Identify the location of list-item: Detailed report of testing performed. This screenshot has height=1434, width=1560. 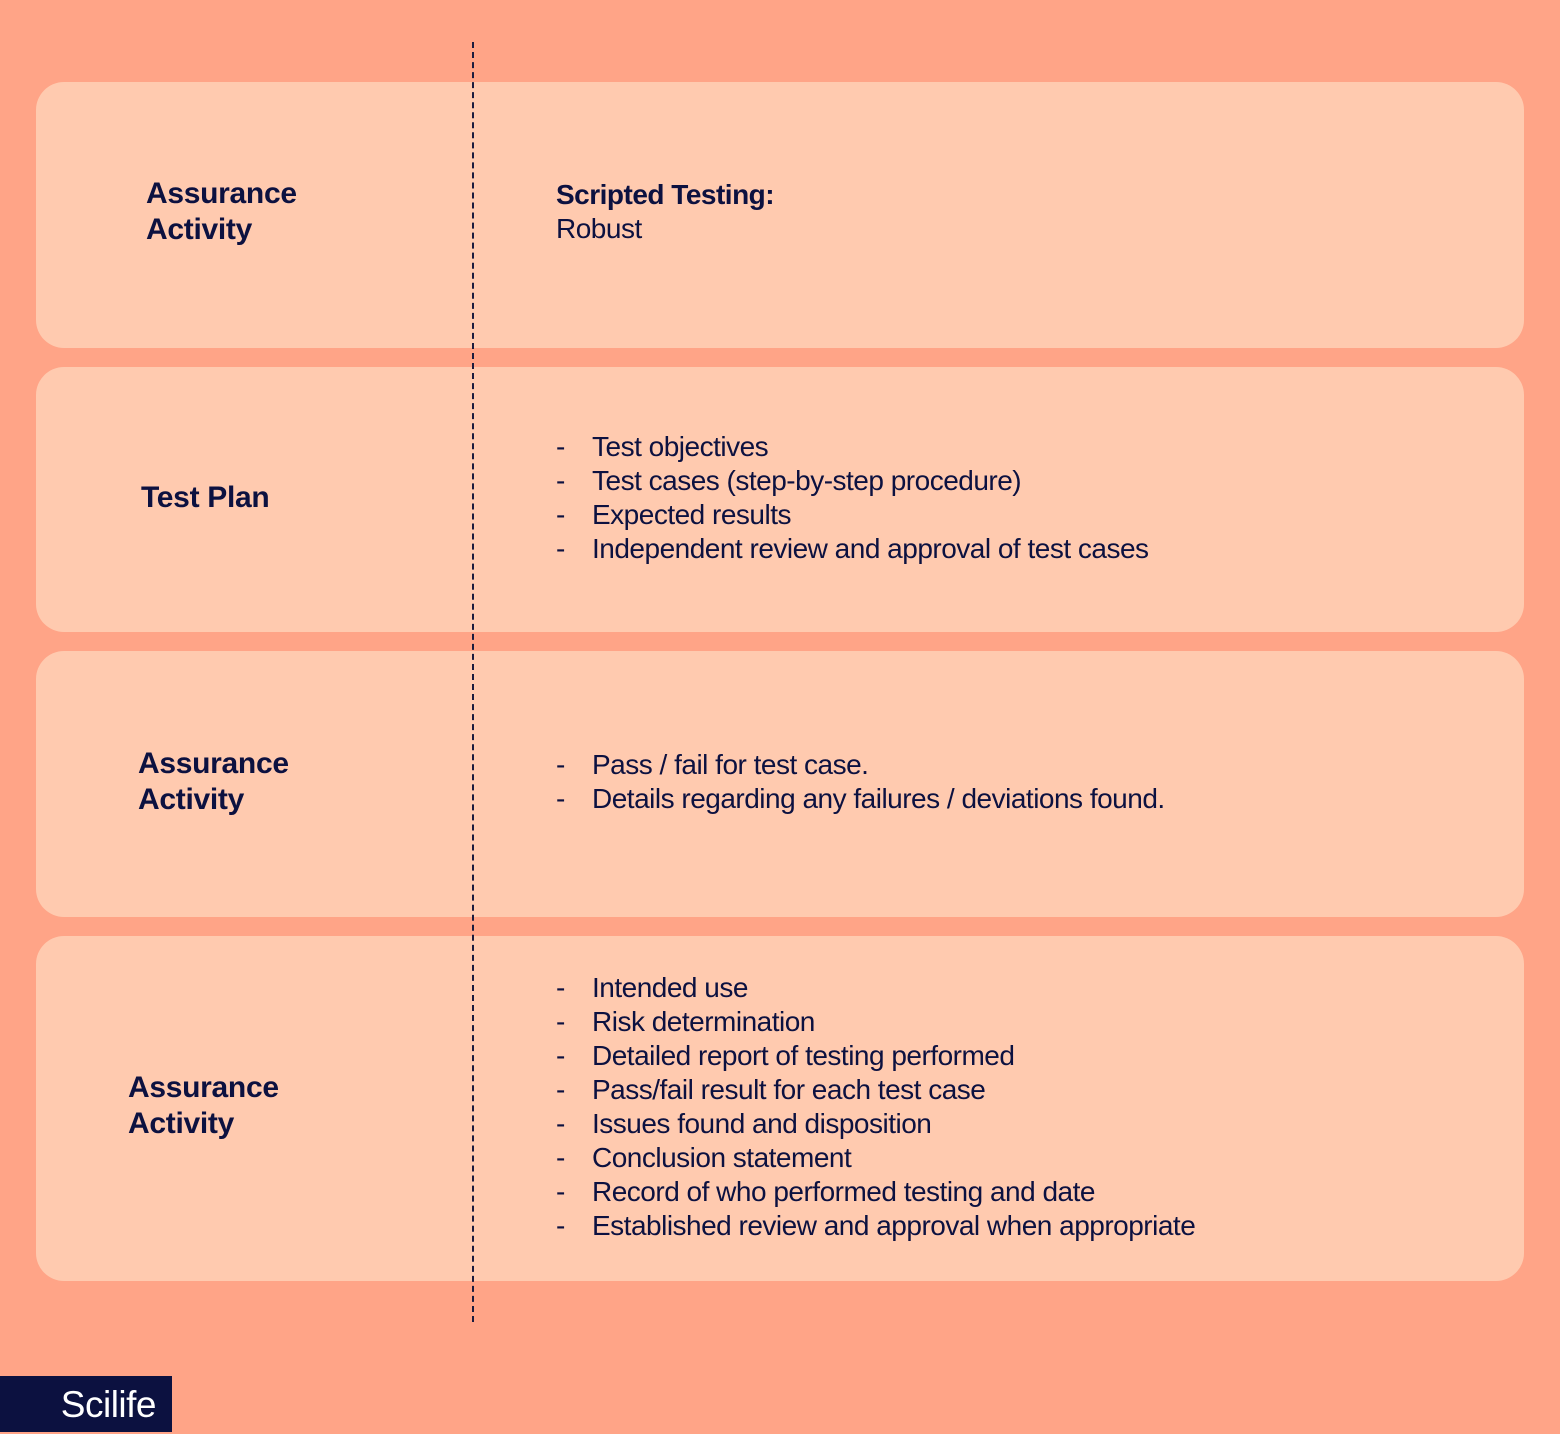
(875, 1056).